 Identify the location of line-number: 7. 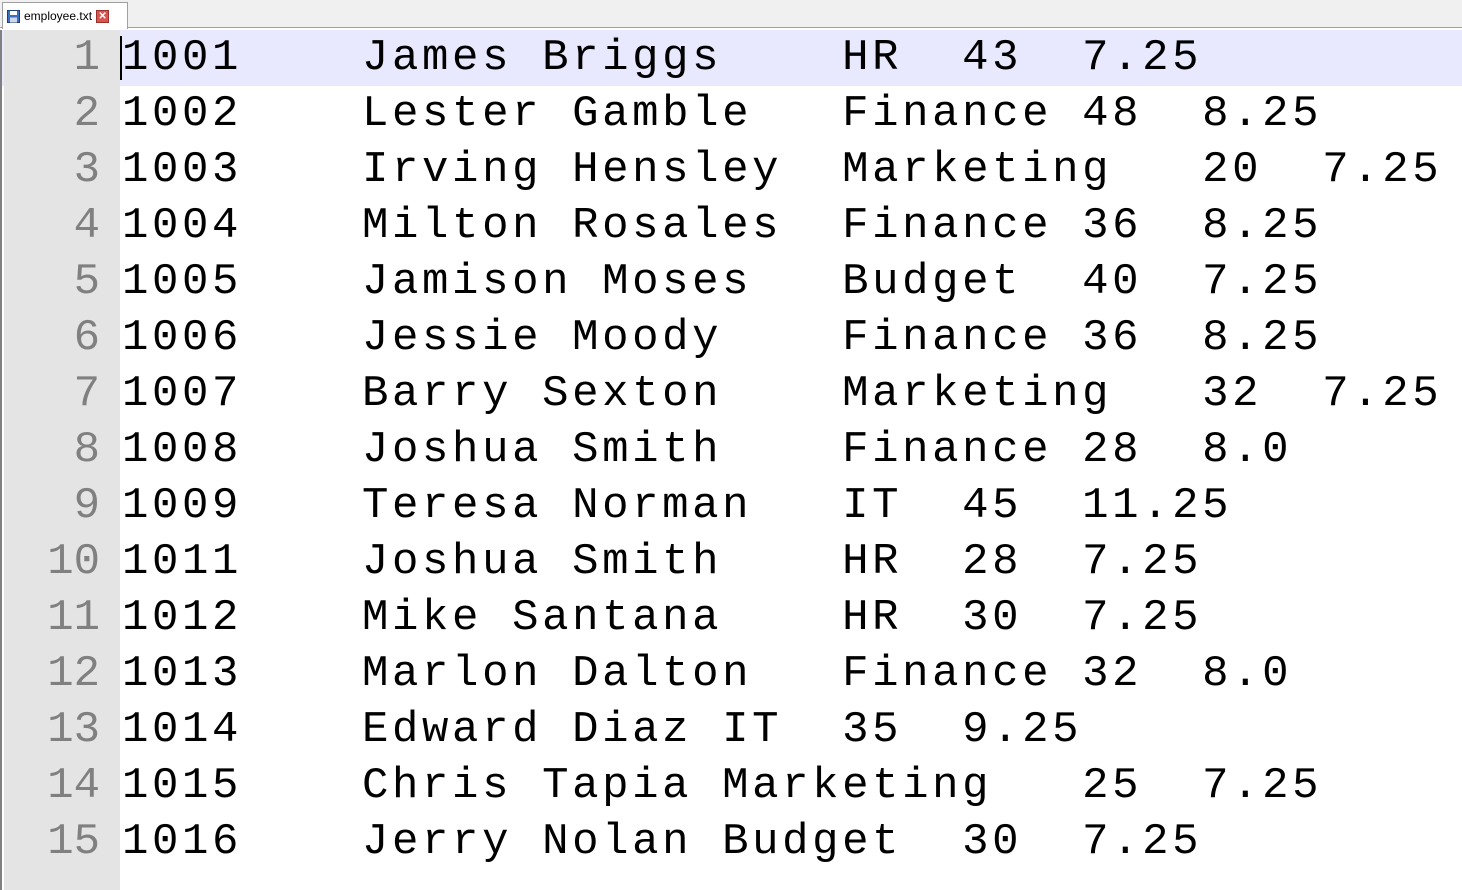
(52, 394).